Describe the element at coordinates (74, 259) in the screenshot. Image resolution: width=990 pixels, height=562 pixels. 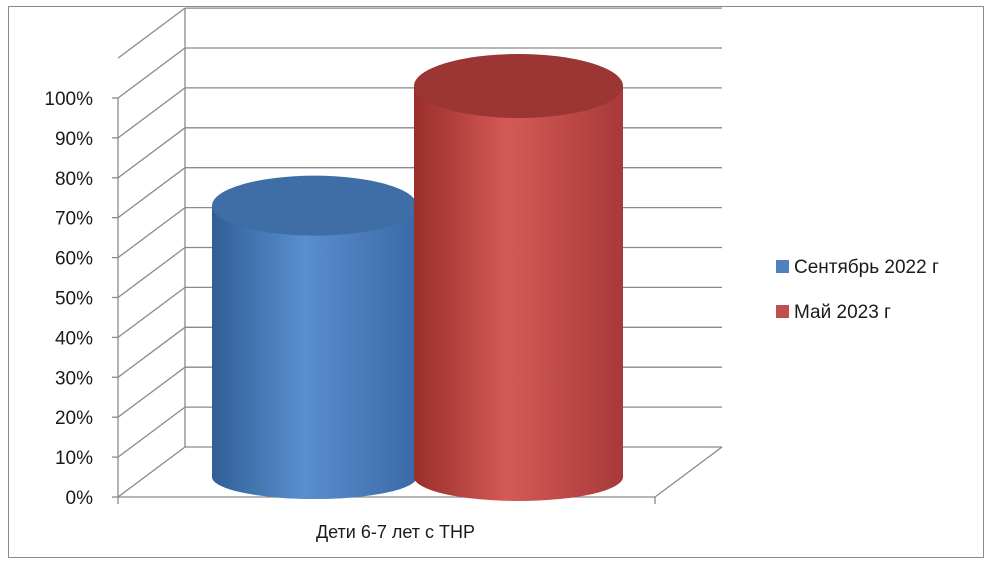
I see `y-tick-label: 60%` at that location.